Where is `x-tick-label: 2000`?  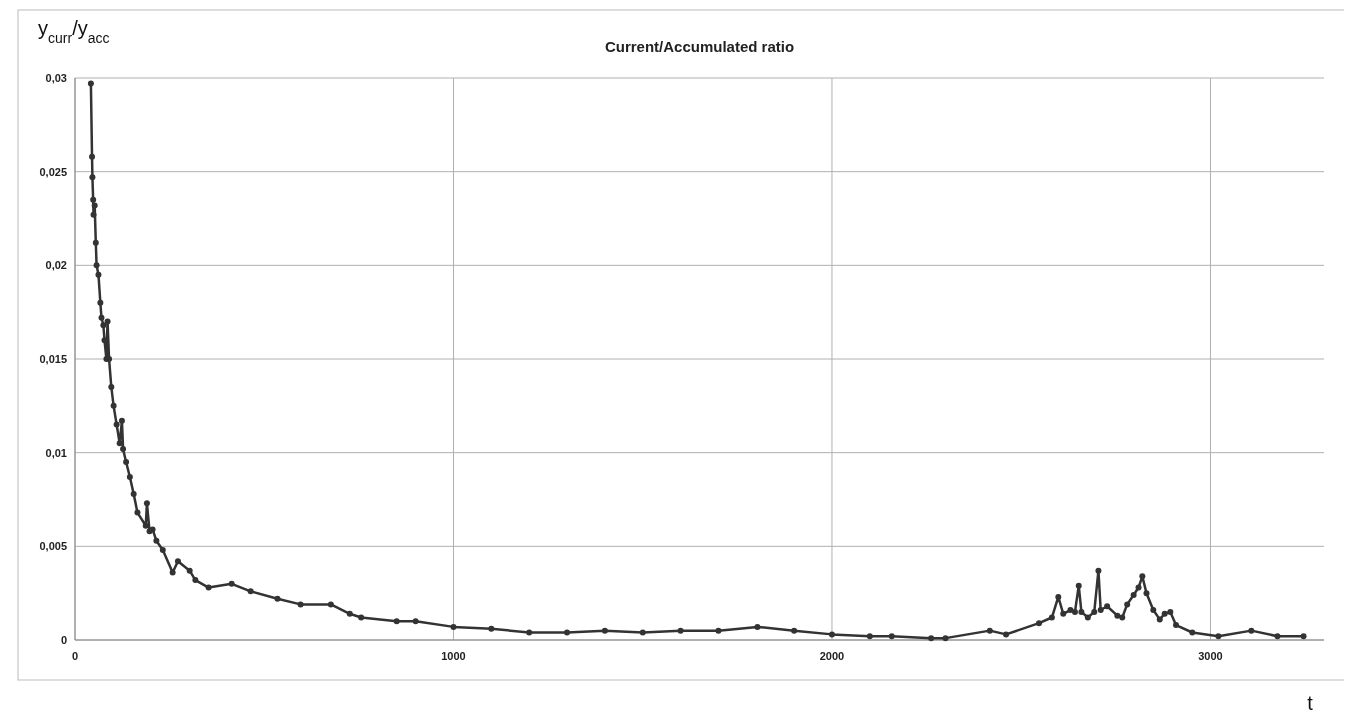
x-tick-label: 2000 is located at coordinates (832, 656).